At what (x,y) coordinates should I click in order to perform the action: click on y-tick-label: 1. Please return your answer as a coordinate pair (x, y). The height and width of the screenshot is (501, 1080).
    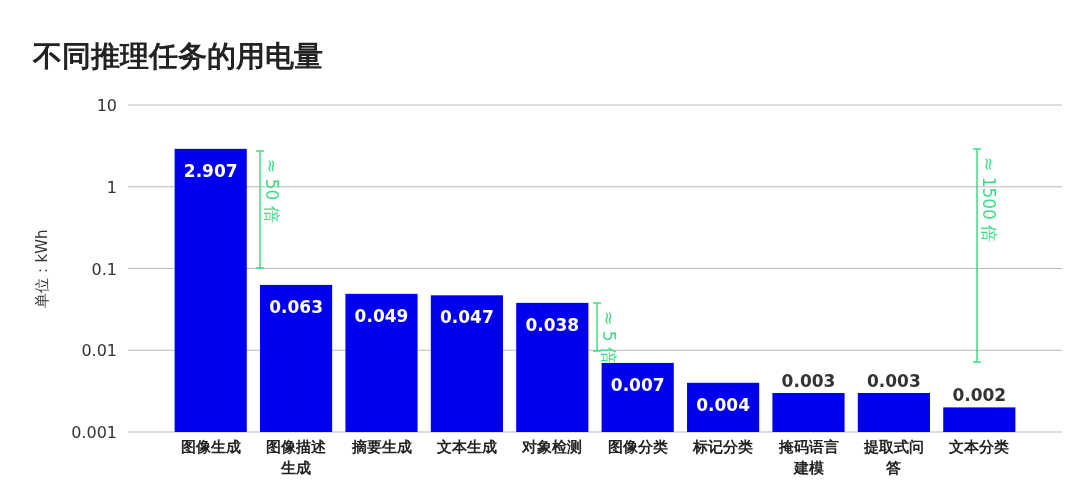
    Looking at the image, I should click on (111, 187).